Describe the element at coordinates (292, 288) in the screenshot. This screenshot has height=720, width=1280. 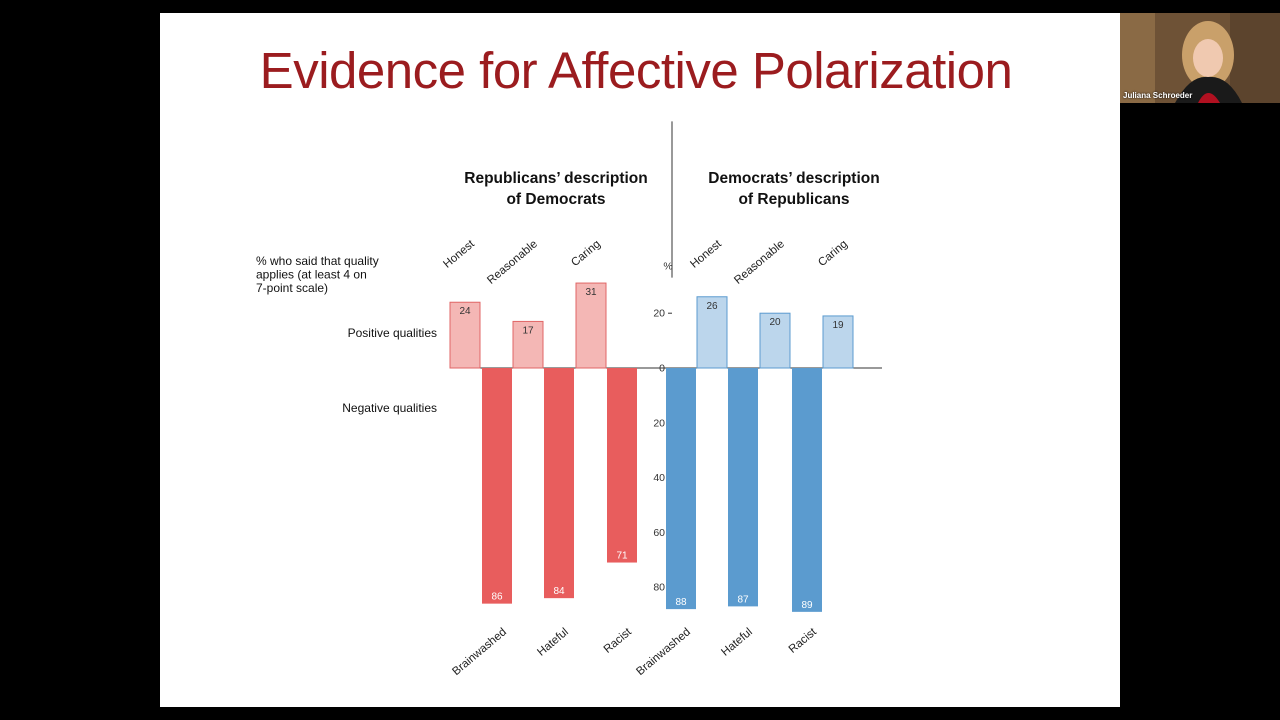
I see `y-axis-label: 7-point scale)` at that location.